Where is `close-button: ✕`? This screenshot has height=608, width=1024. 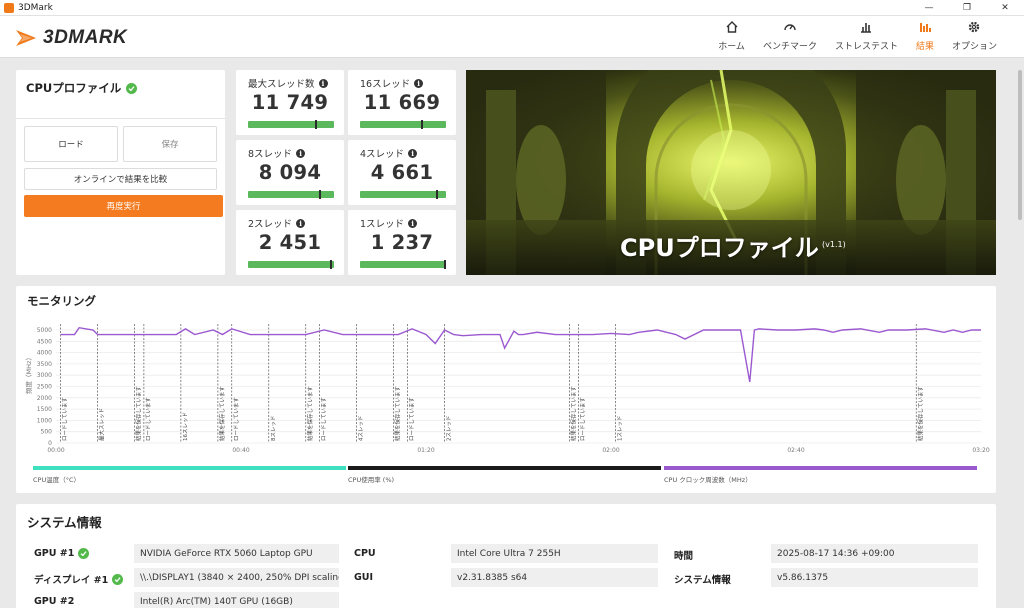
close-button: ✕ is located at coordinates (1005, 8).